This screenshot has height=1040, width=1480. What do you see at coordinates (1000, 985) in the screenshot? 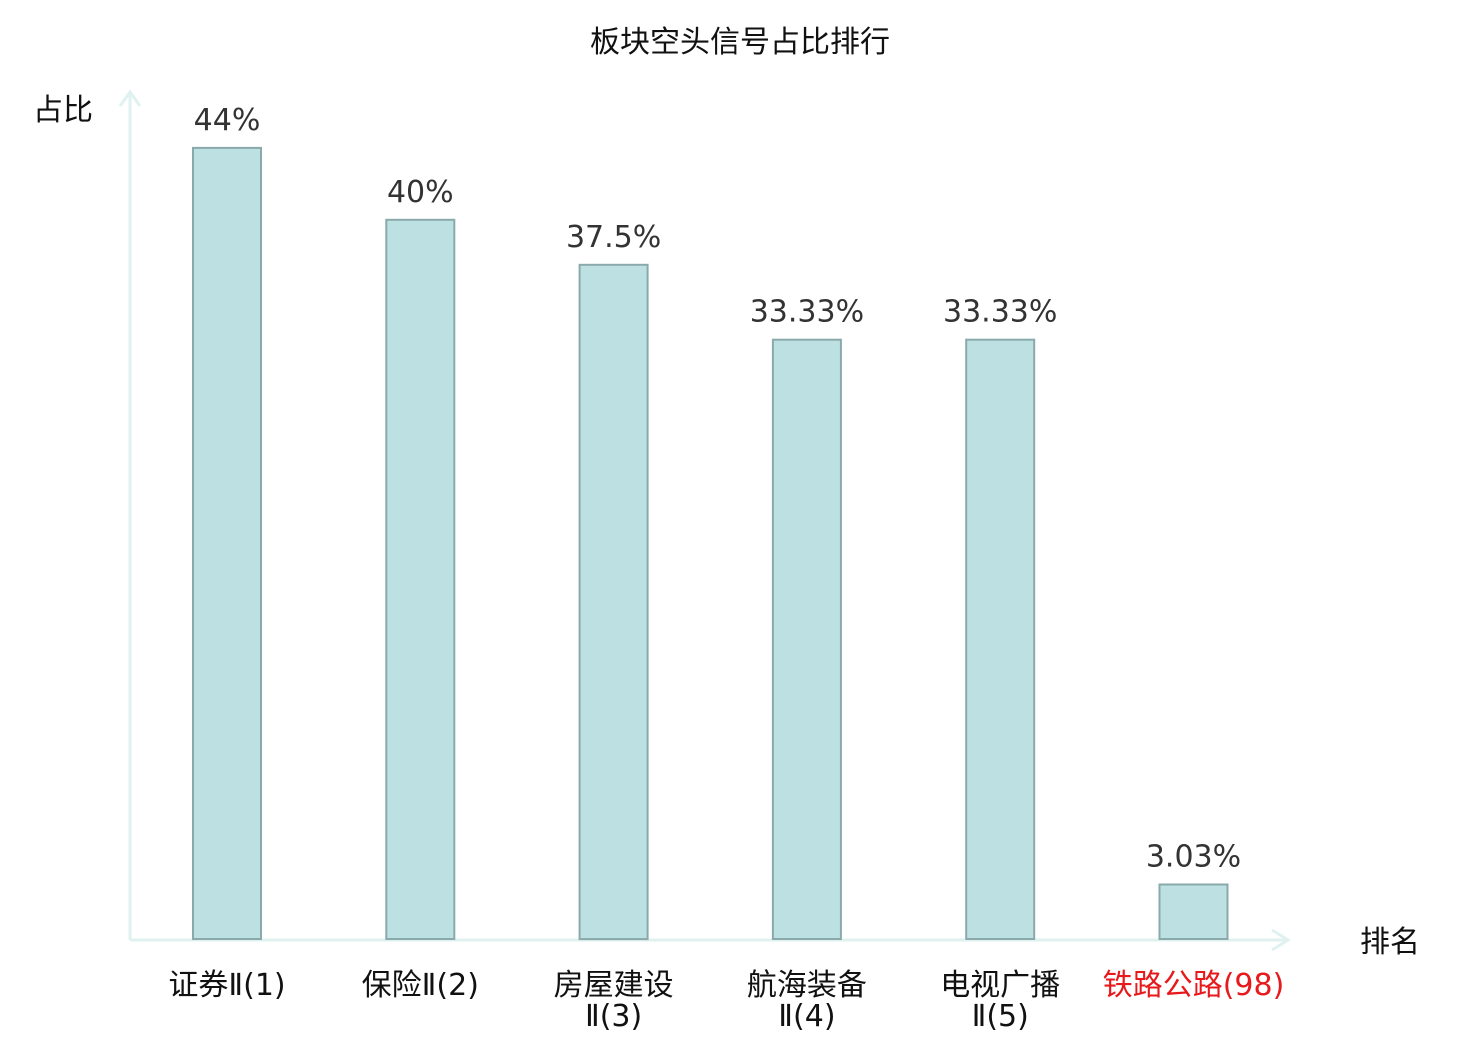
I see `category-label: 电视广播` at bounding box center [1000, 985].